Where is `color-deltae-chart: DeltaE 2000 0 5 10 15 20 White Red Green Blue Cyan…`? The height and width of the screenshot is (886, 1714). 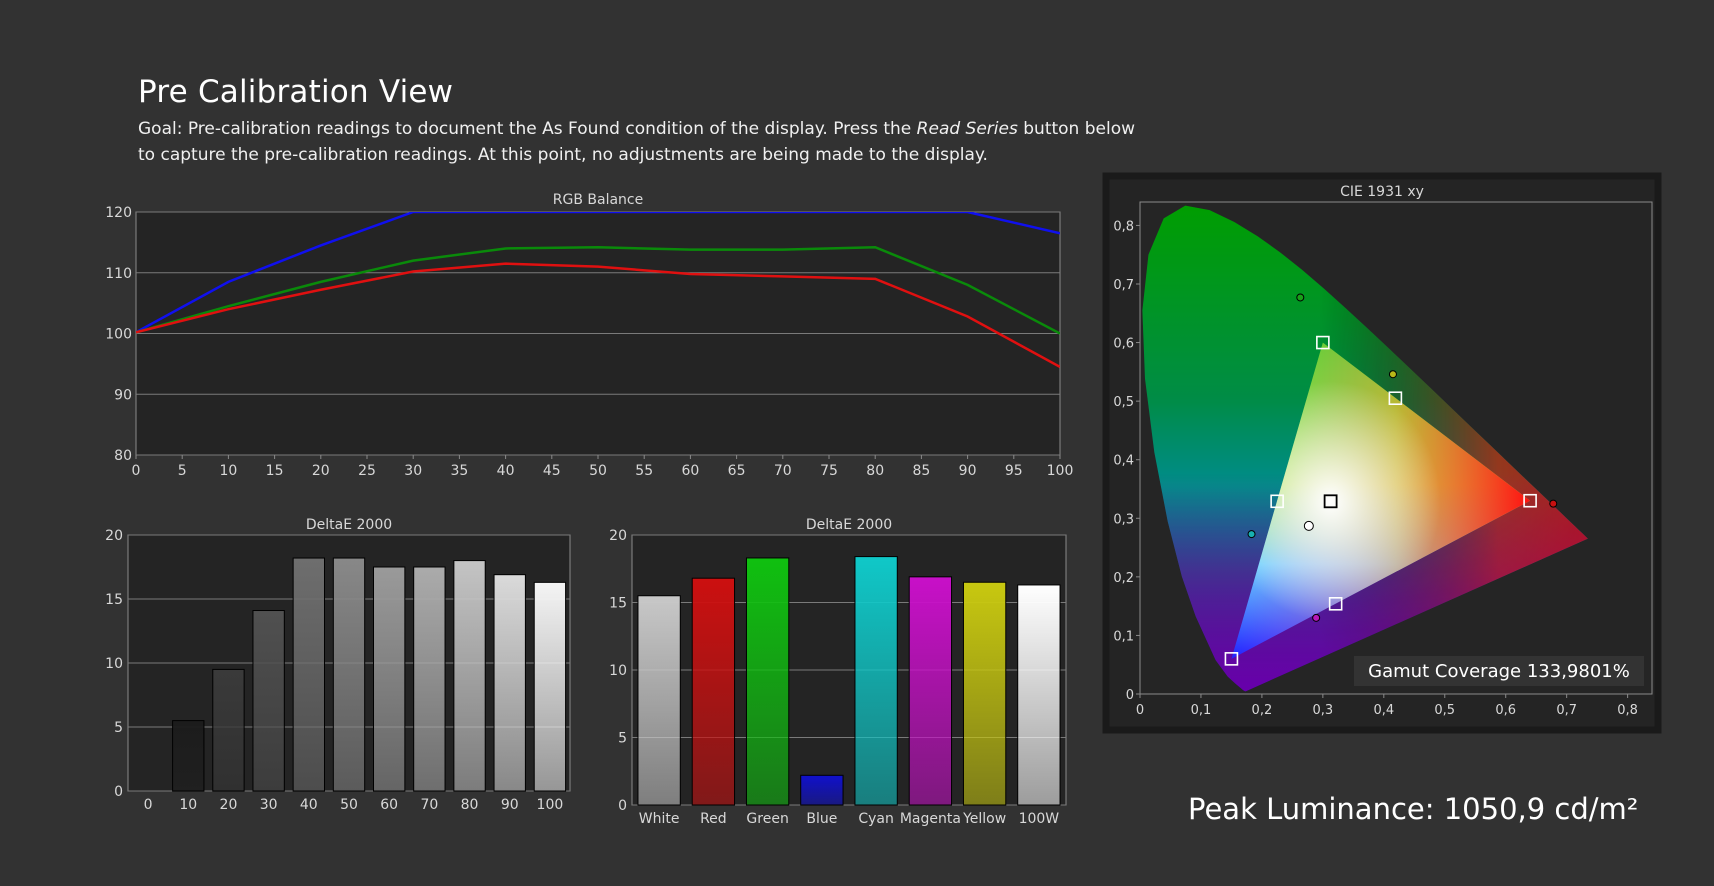 color-deltae-chart: DeltaE 2000 0 5 10 15 20 White Red Green Blue Cyan… is located at coordinates (838, 672).